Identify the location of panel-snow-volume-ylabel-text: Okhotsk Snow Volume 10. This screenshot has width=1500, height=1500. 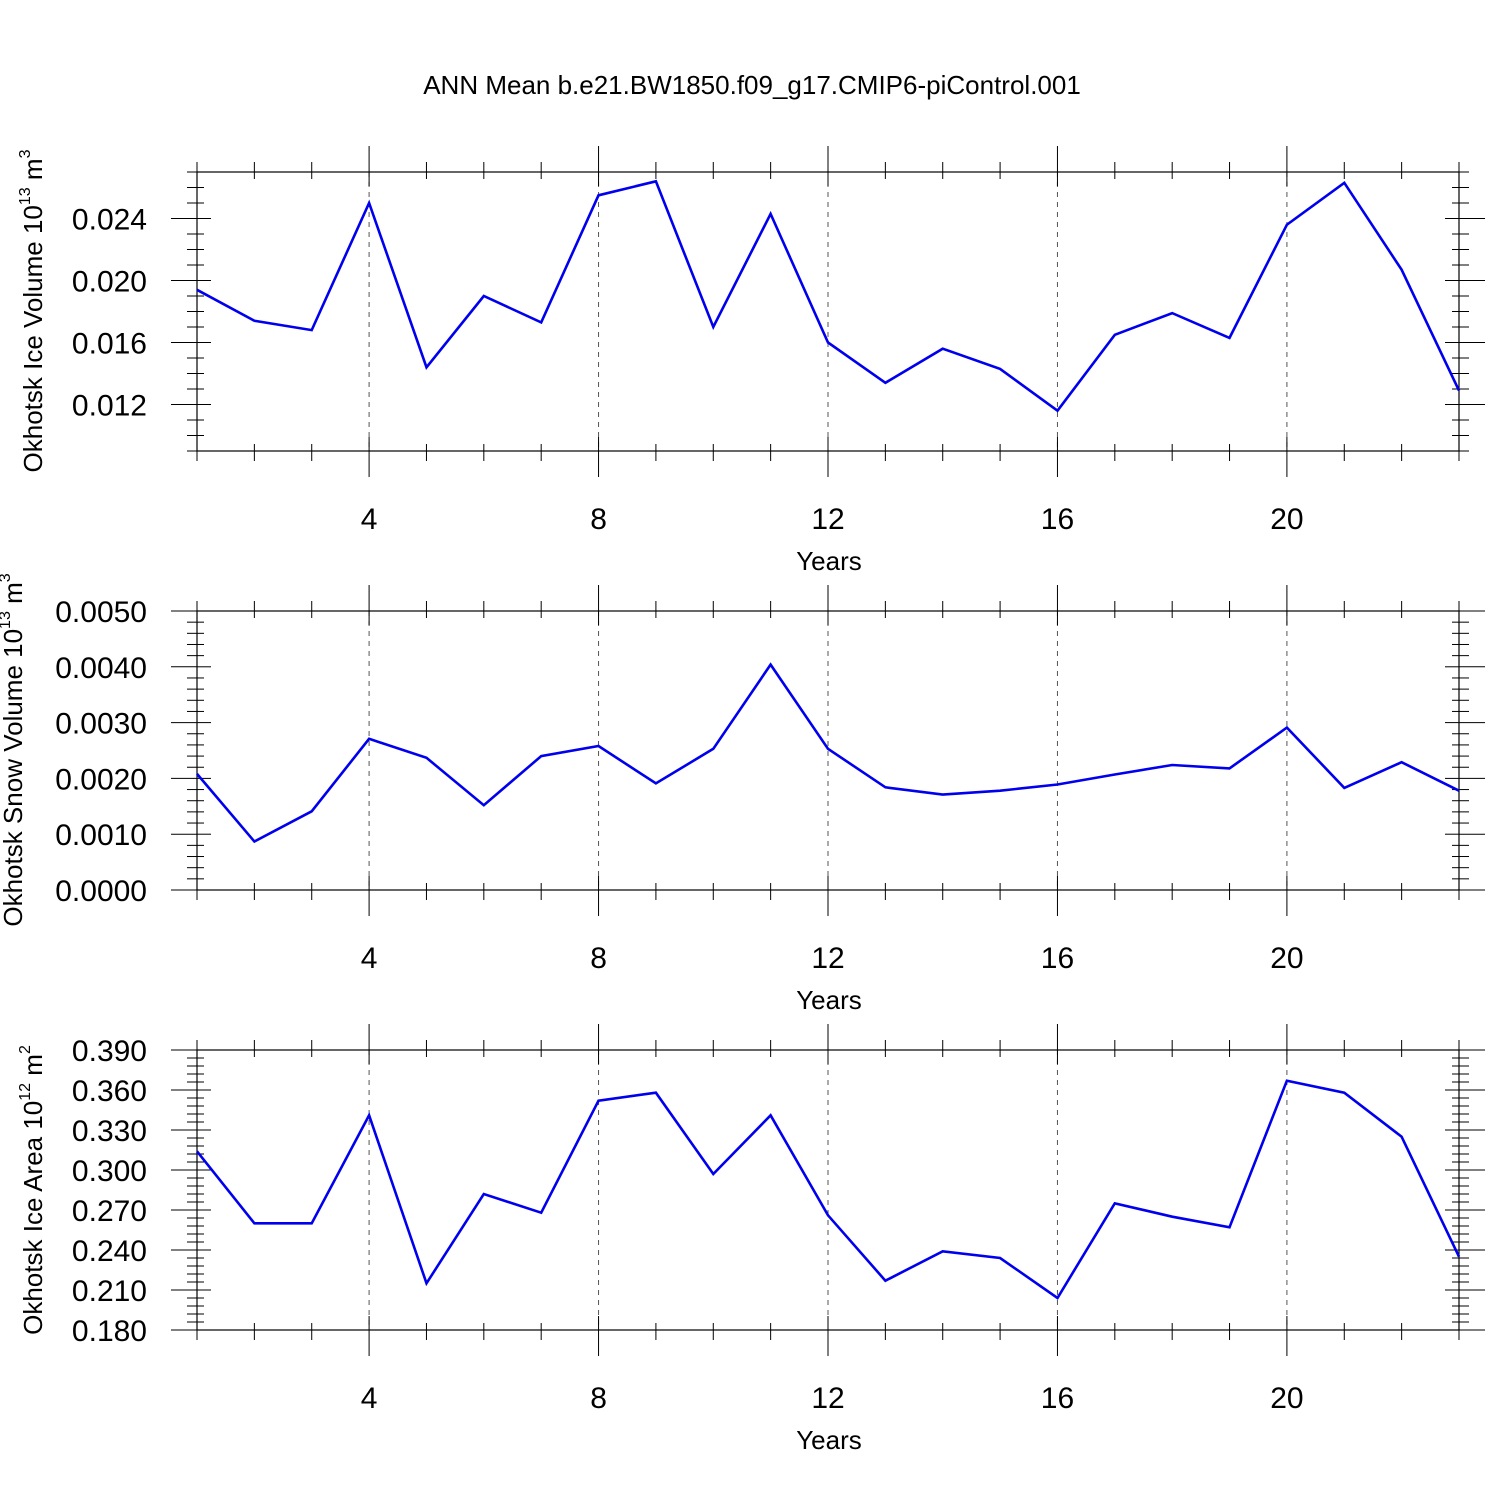
(14, 778).